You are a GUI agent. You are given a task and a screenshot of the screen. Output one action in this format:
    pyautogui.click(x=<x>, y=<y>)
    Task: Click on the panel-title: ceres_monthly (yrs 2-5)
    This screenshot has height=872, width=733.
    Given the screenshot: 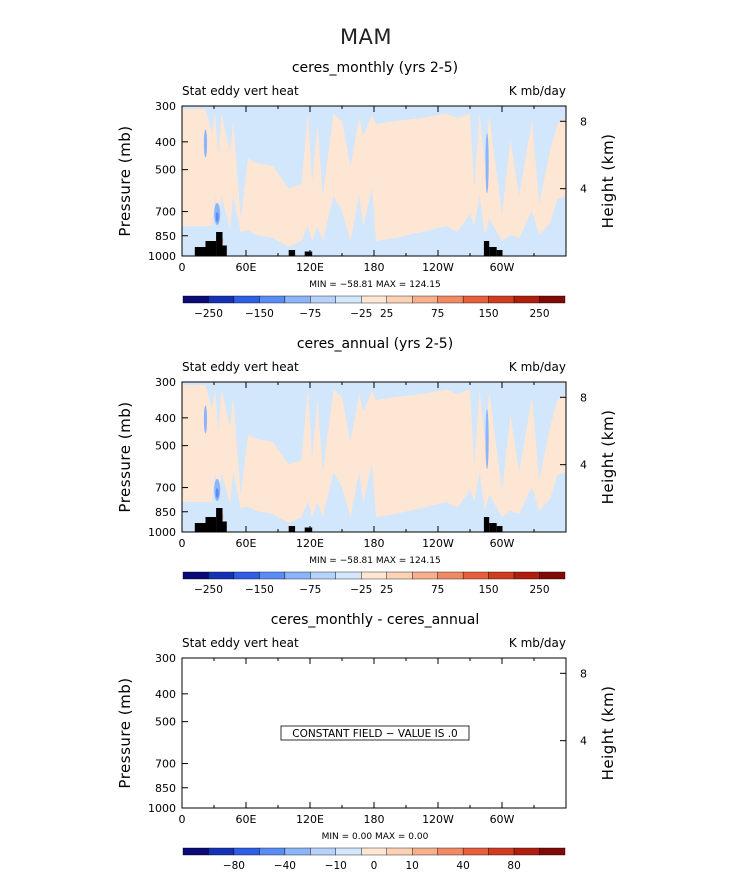 What is the action you would take?
    pyautogui.click(x=375, y=68)
    